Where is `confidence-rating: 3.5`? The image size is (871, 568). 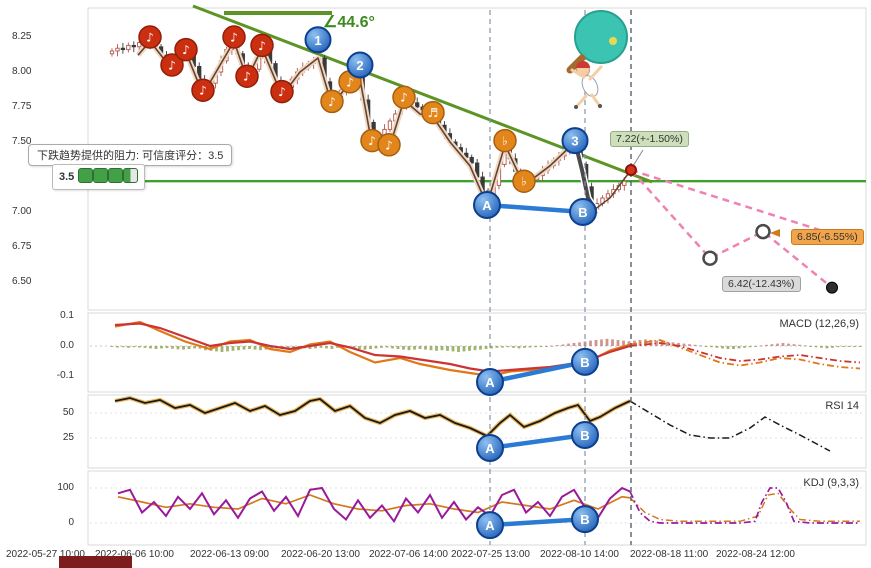
confidence-rating: 3.5 is located at coordinates (99, 177).